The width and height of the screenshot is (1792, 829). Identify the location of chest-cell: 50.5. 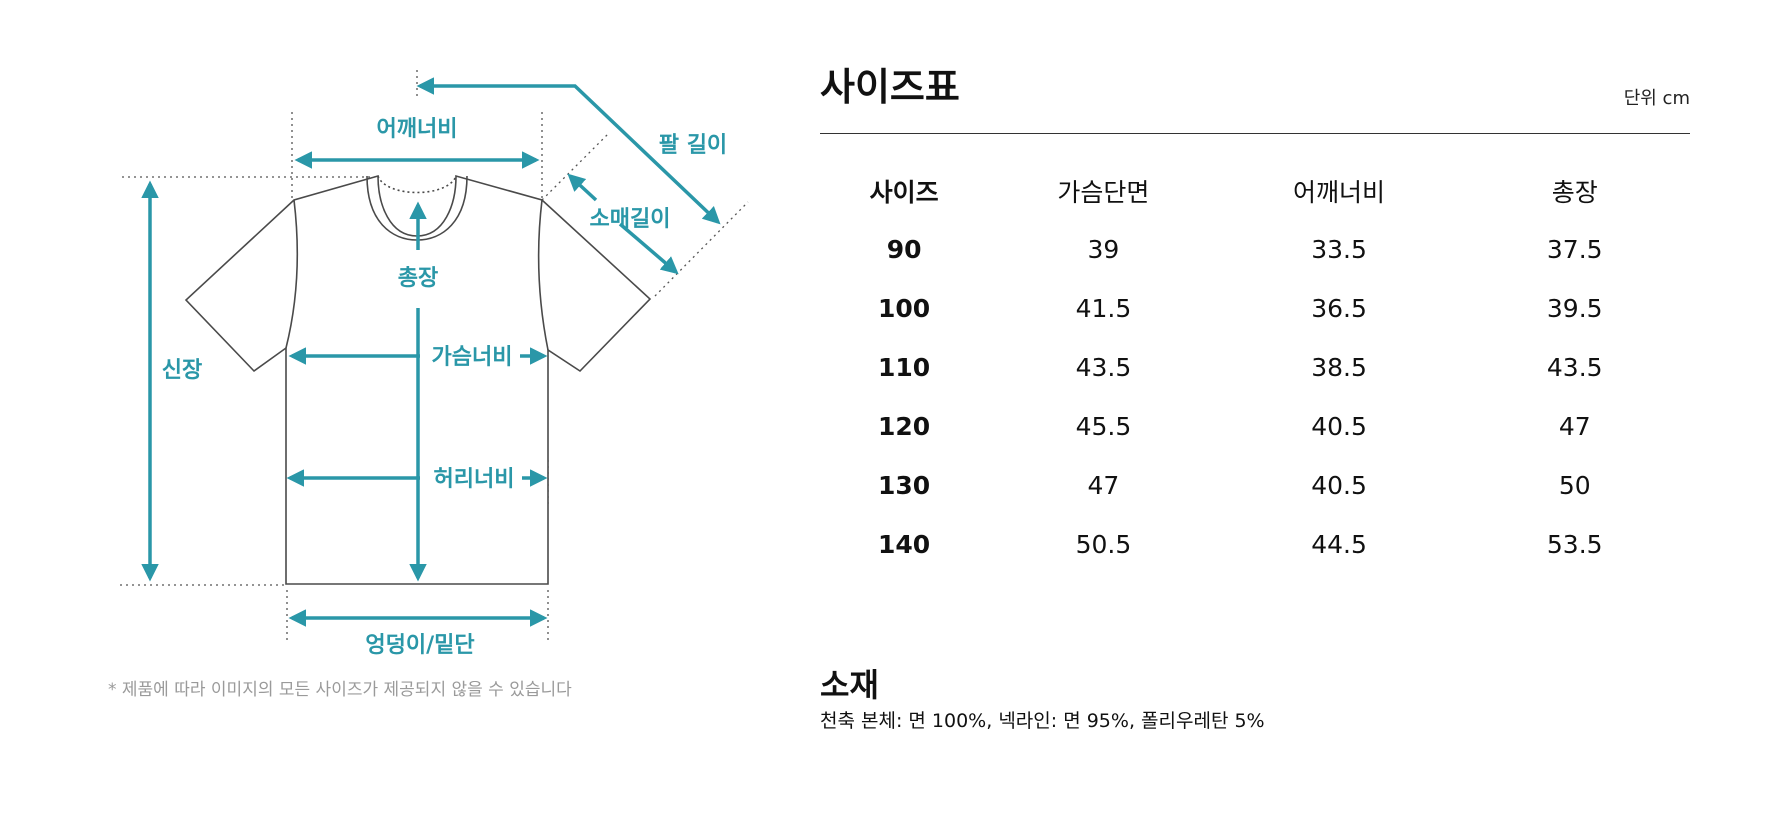
(1103, 544).